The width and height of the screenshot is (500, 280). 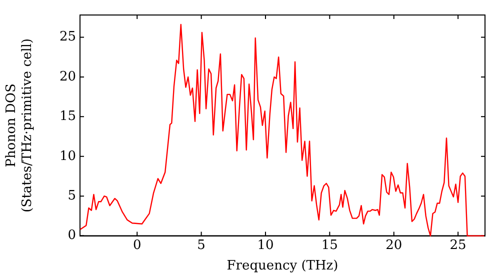 I want to click on x-tick-label: 5, so click(x=201, y=245).